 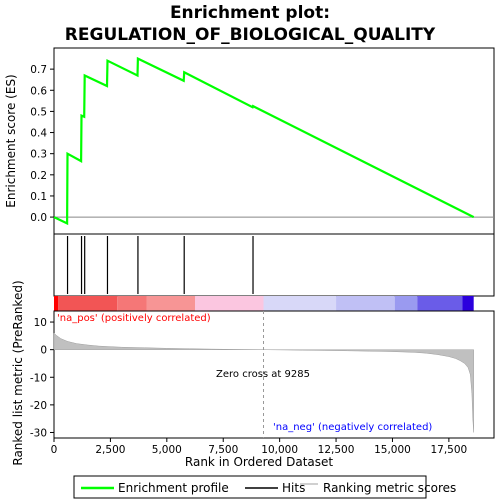 I want to click on x-tick-label: 15,000, so click(x=392, y=450).